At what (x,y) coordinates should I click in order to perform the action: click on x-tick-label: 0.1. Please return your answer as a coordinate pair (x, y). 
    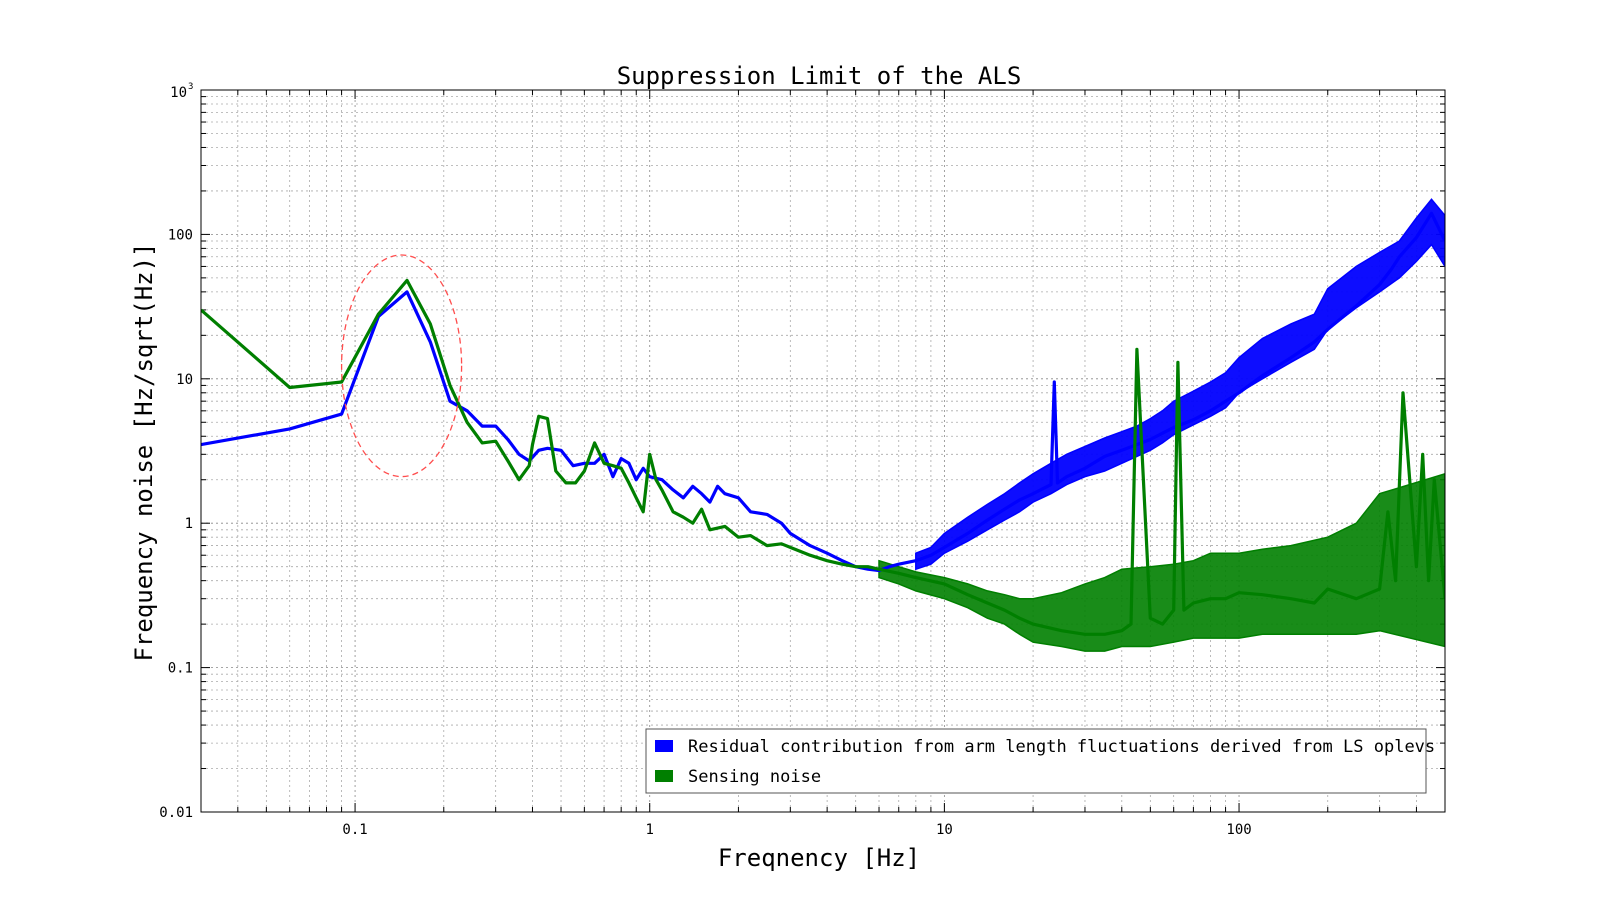
    Looking at the image, I should click on (354, 830).